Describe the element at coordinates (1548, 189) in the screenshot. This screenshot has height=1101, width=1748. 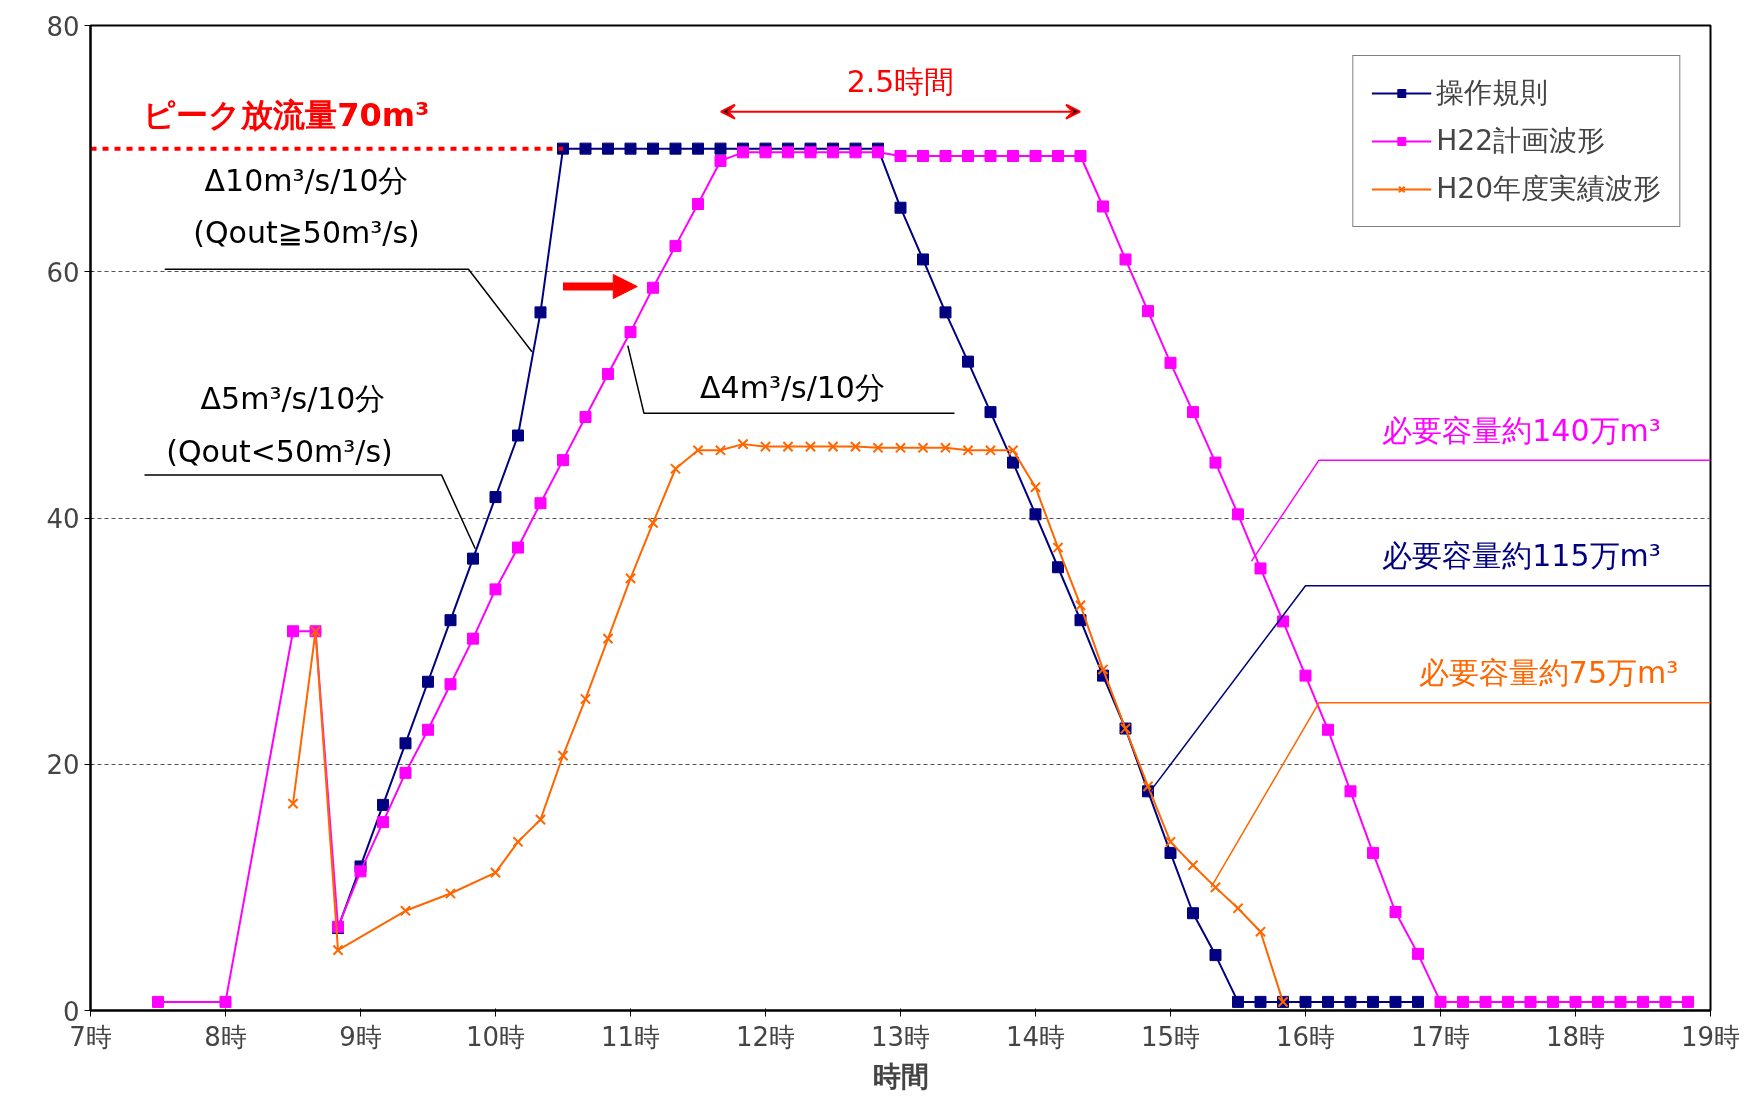
I see `legend-label: H20年度実績波形` at that location.